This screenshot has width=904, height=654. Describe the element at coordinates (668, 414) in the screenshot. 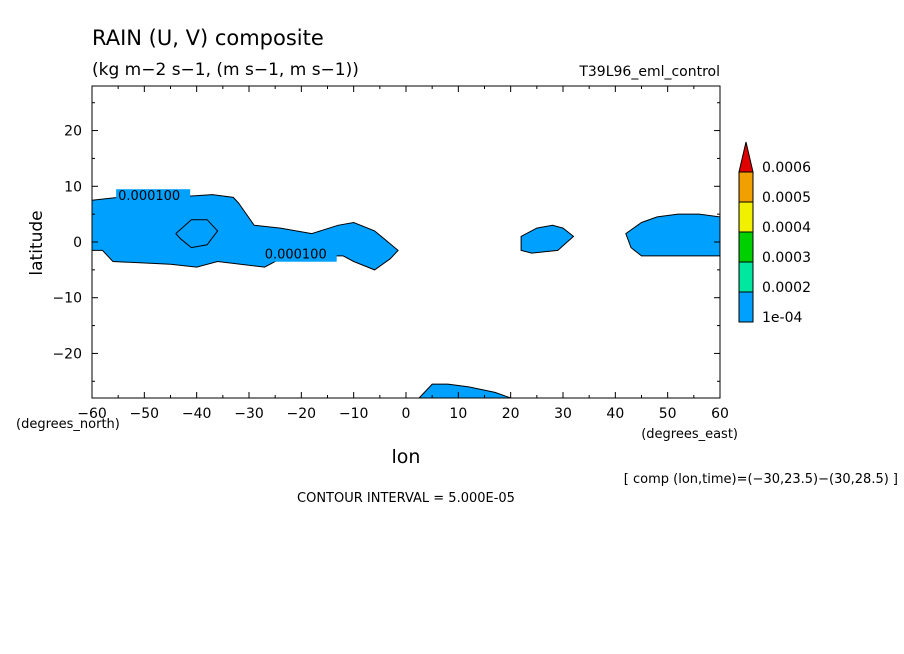

I see `x-tick-label: 50` at that location.